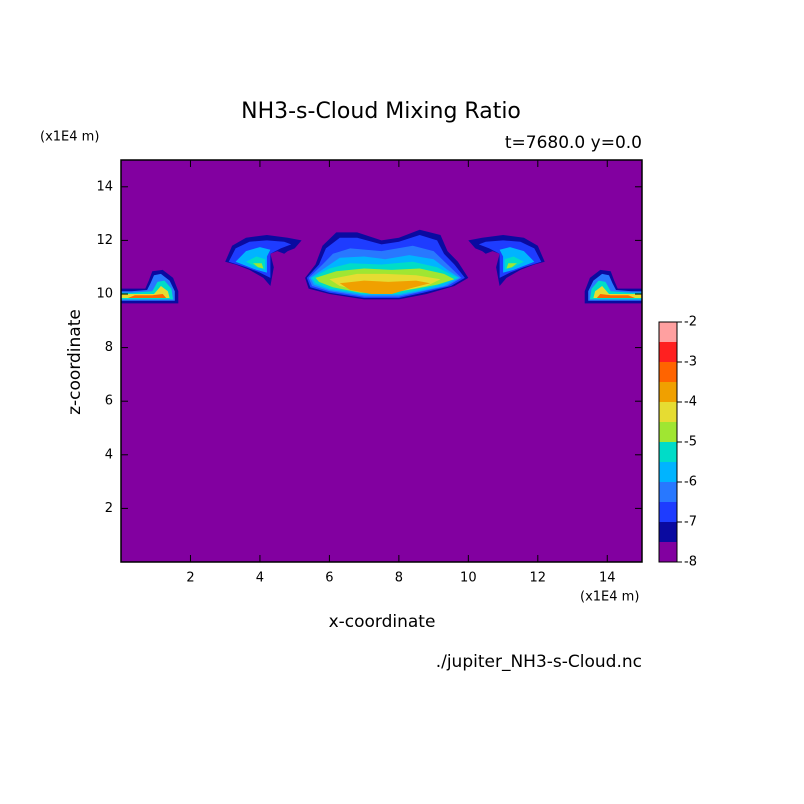 The height and width of the screenshot is (804, 804). I want to click on colorbar-tick-label: -5, so click(690, 442).